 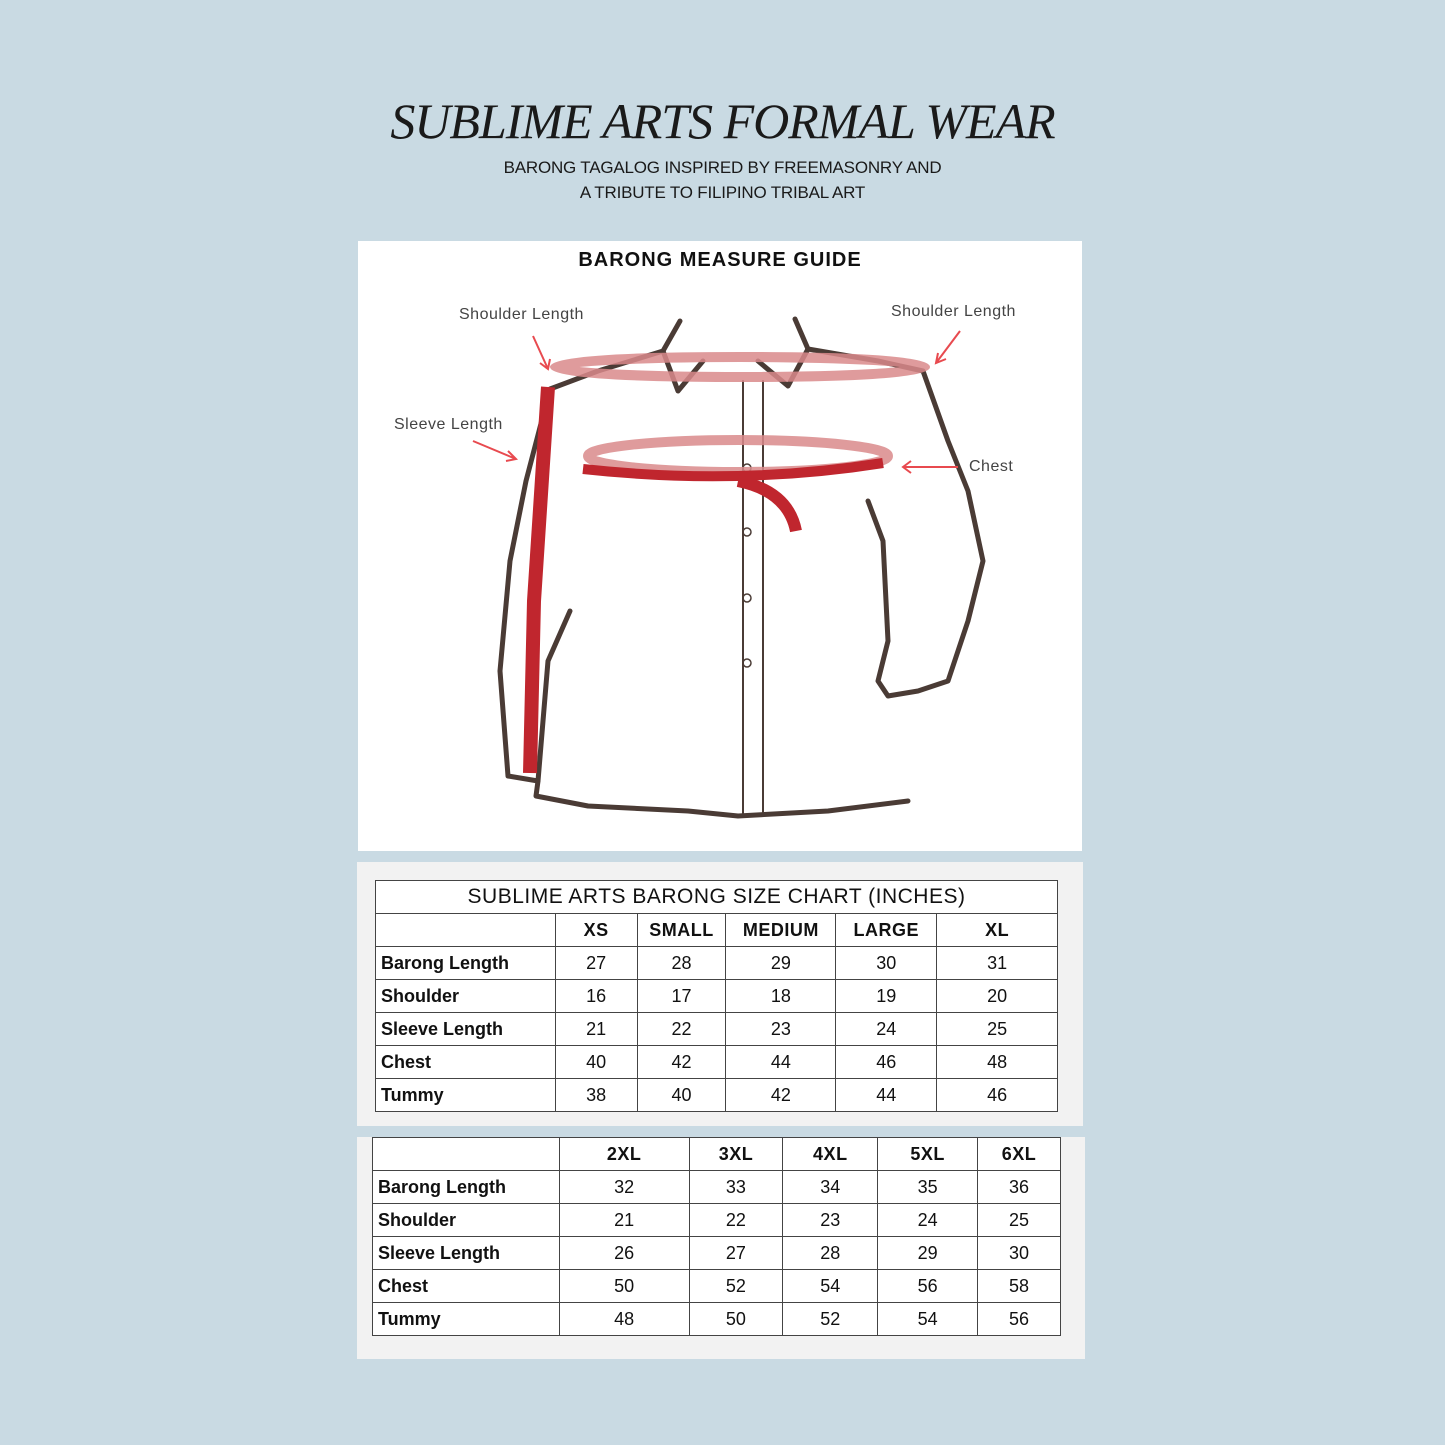 What do you see at coordinates (624, 1253) in the screenshot?
I see `table-cell: 26` at bounding box center [624, 1253].